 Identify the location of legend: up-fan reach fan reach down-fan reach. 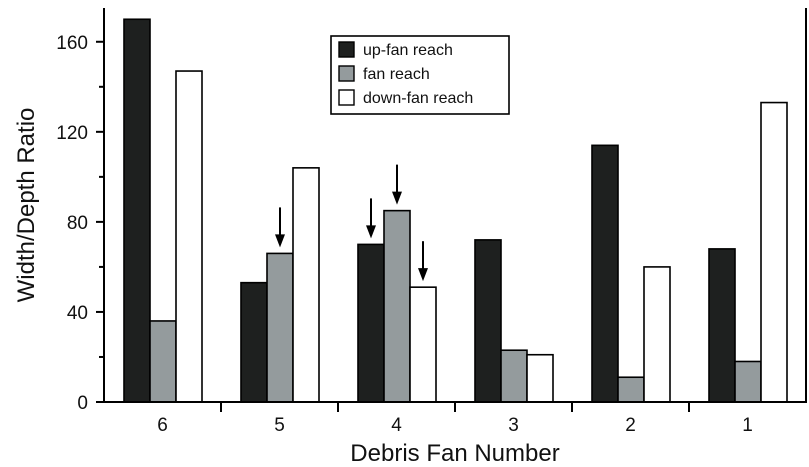
(420, 75).